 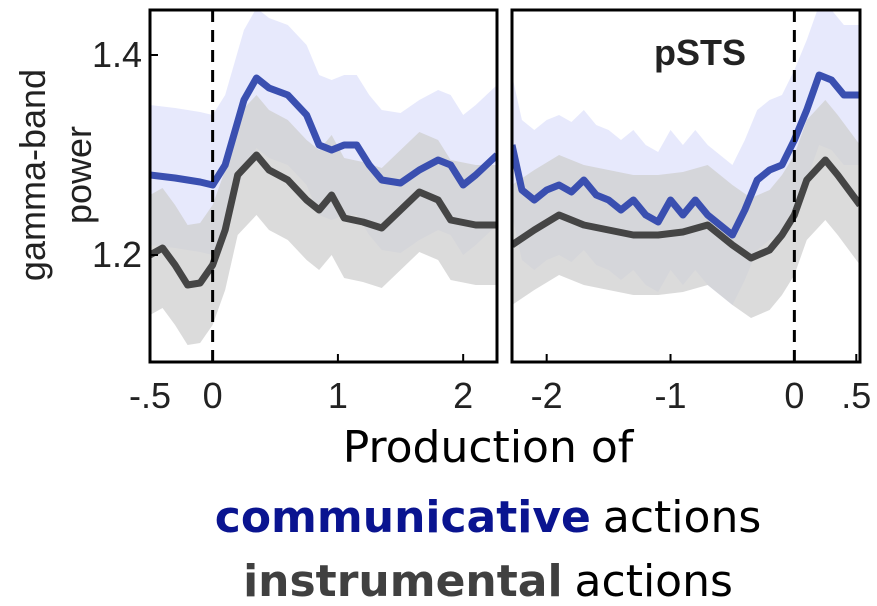 What do you see at coordinates (403, 517) in the screenshot?
I see `legend-label: communicative` at bounding box center [403, 517].